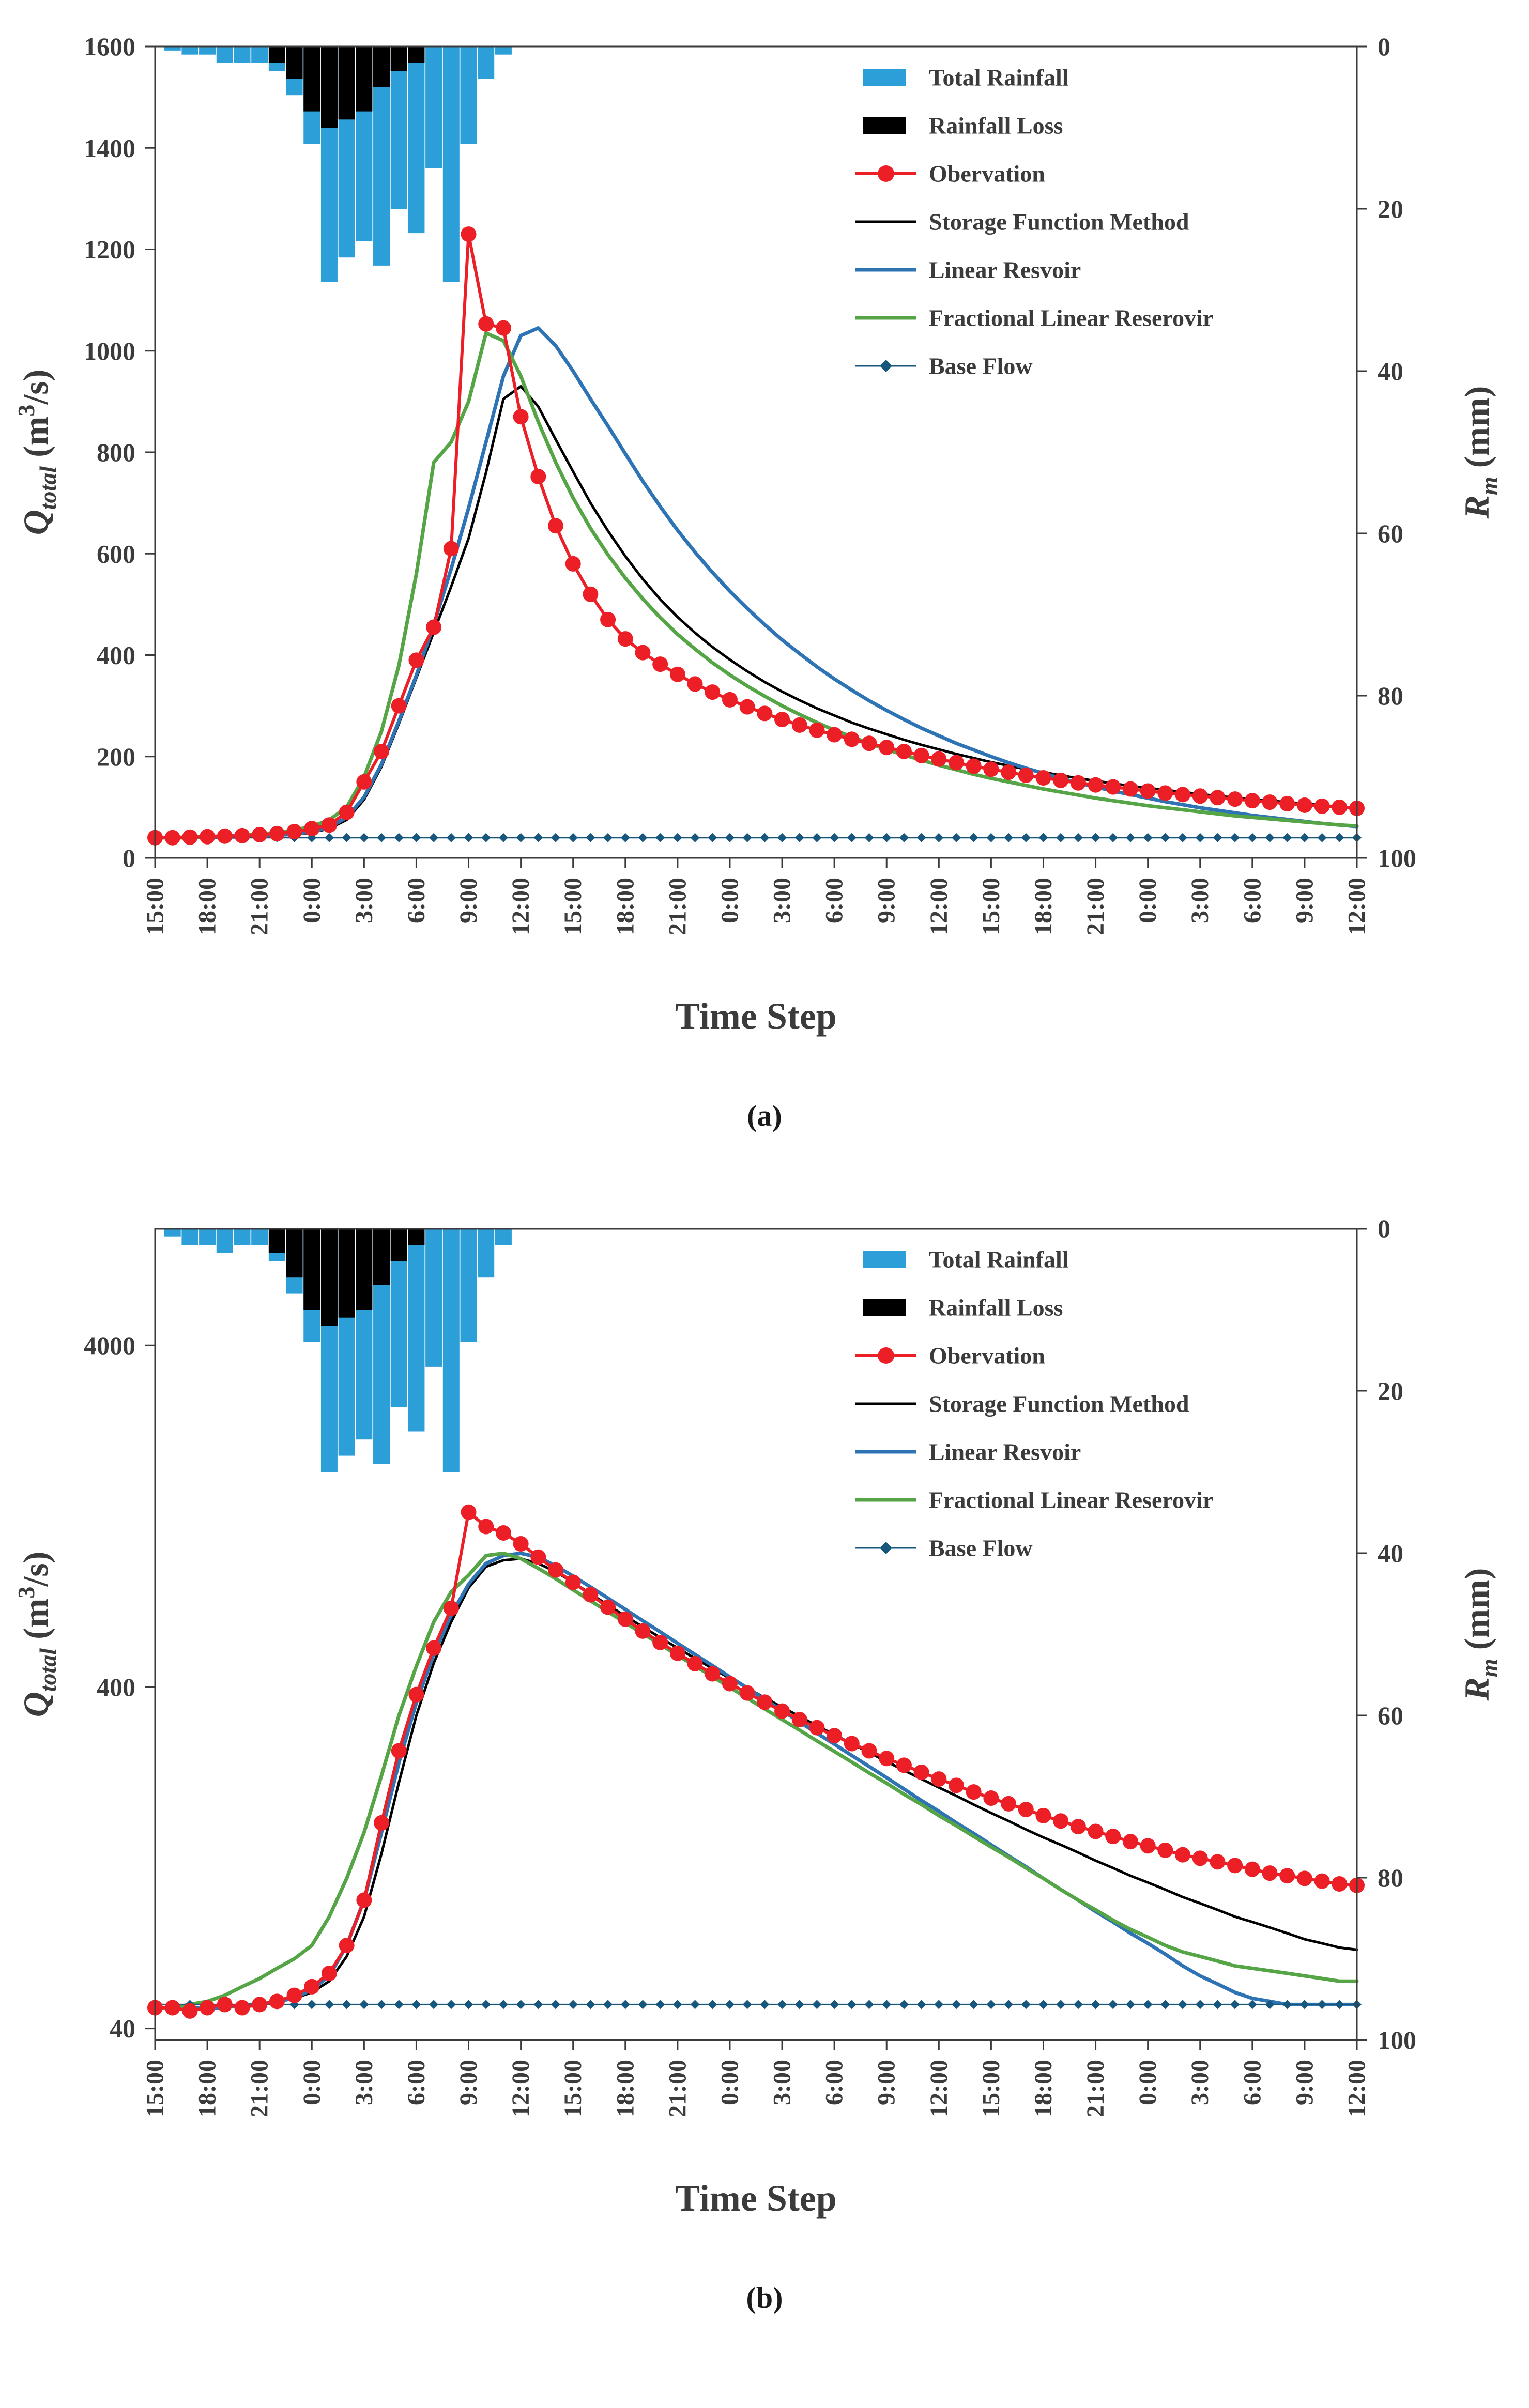 The height and width of the screenshot is (2408, 1529). What do you see at coordinates (764, 1115) in the screenshot?
I see `chart-a-caption: (a)` at bounding box center [764, 1115].